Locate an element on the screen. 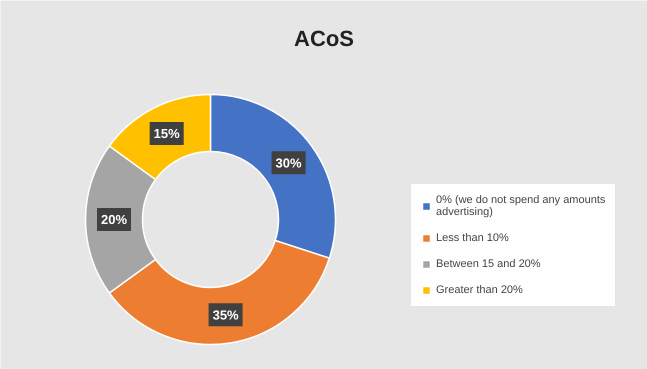 Image resolution: width=647 pixels, height=369 pixels. data-label: 35% is located at coordinates (226, 314).